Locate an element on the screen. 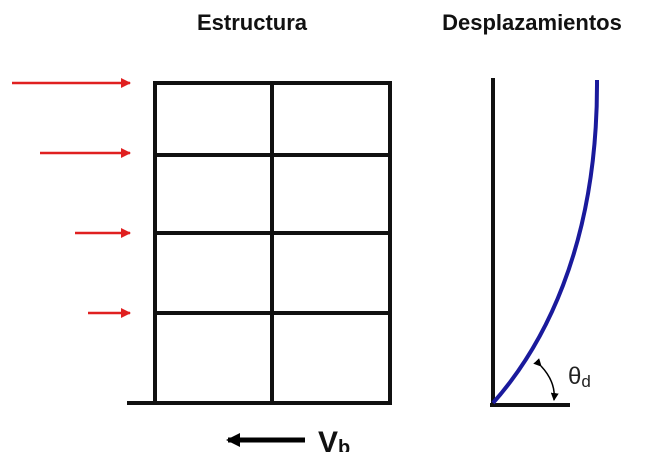  structure-title: Estructura is located at coordinates (252, 22).